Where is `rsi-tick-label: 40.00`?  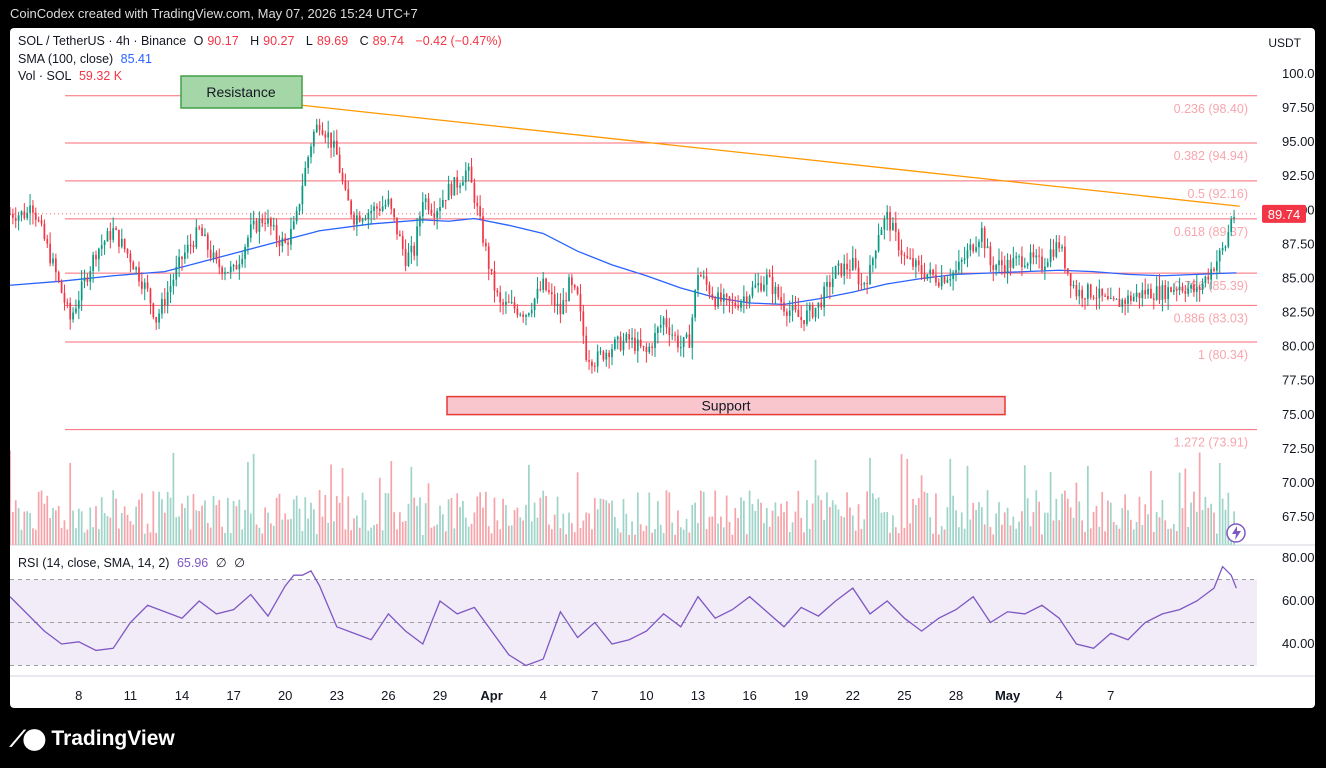
rsi-tick-label: 40.00 is located at coordinates (1298, 643).